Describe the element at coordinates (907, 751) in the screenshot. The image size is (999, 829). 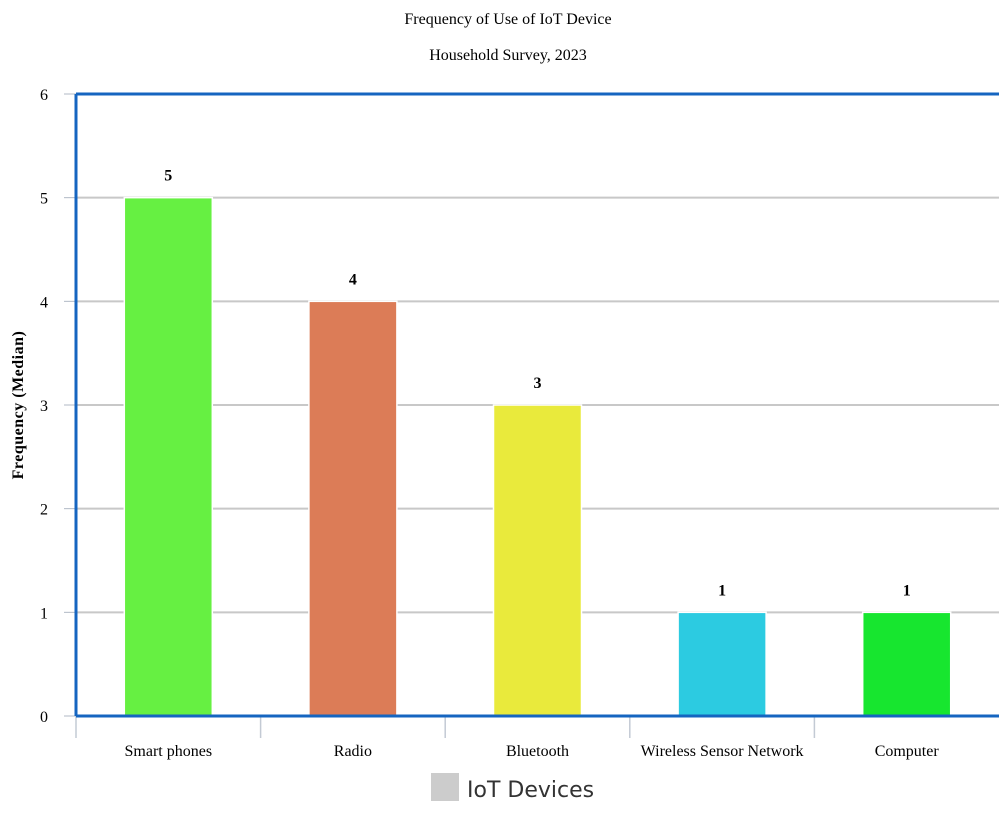
I see `x-tick-label: Computer` at that location.